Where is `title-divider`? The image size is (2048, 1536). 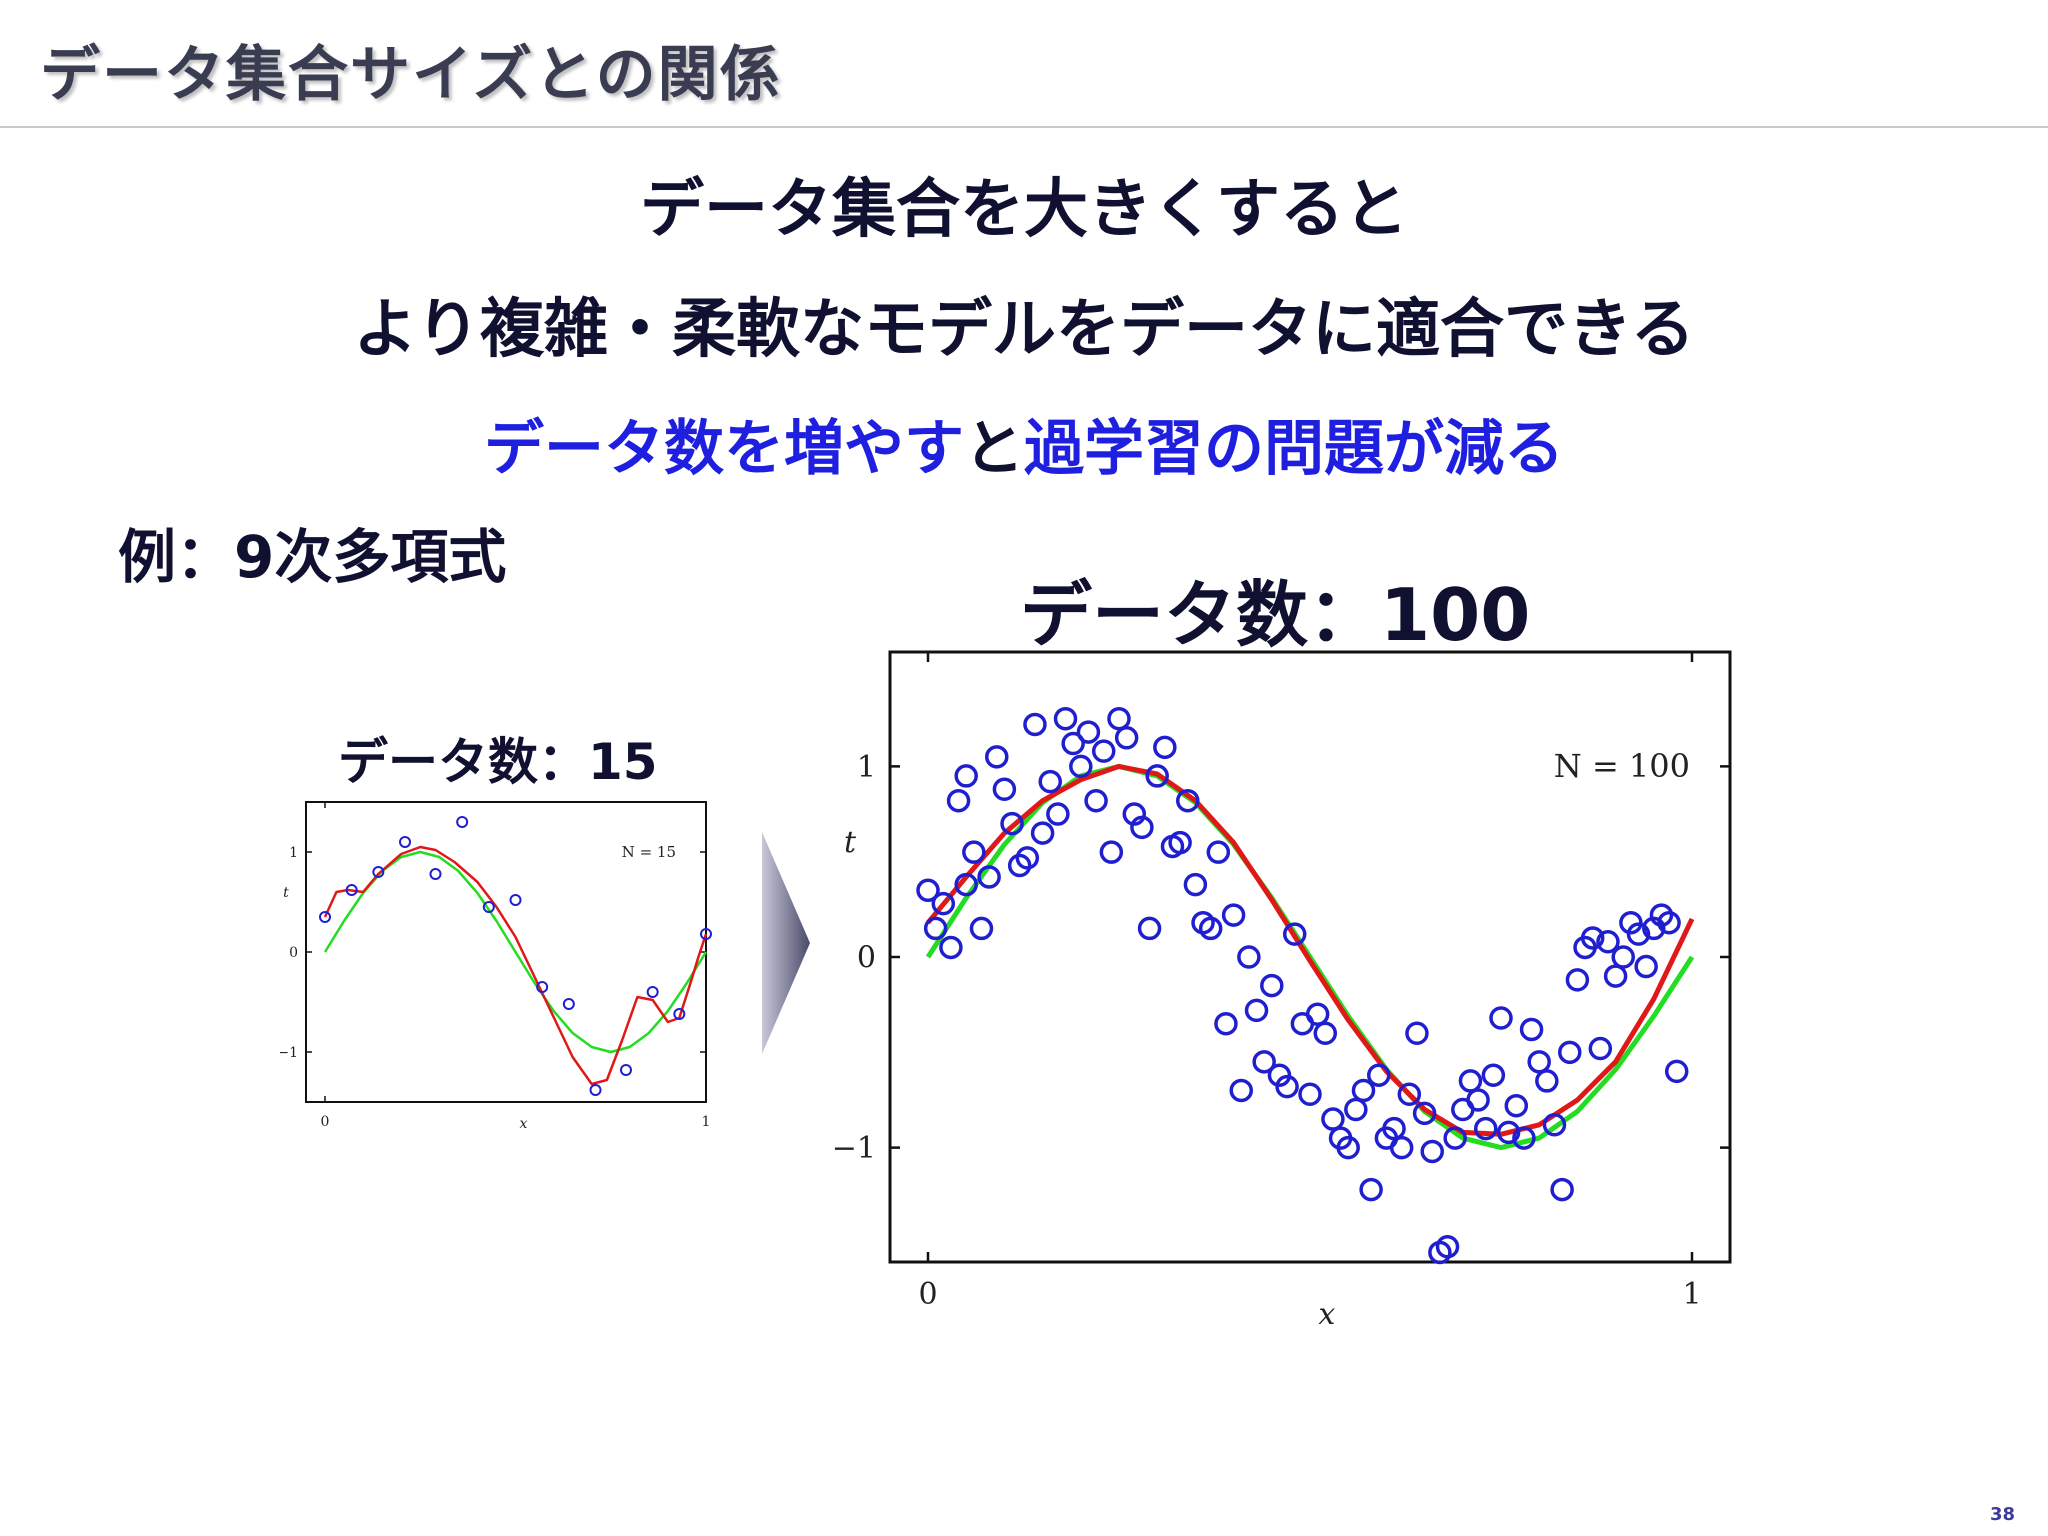
title-divider is located at coordinates (1024, 127).